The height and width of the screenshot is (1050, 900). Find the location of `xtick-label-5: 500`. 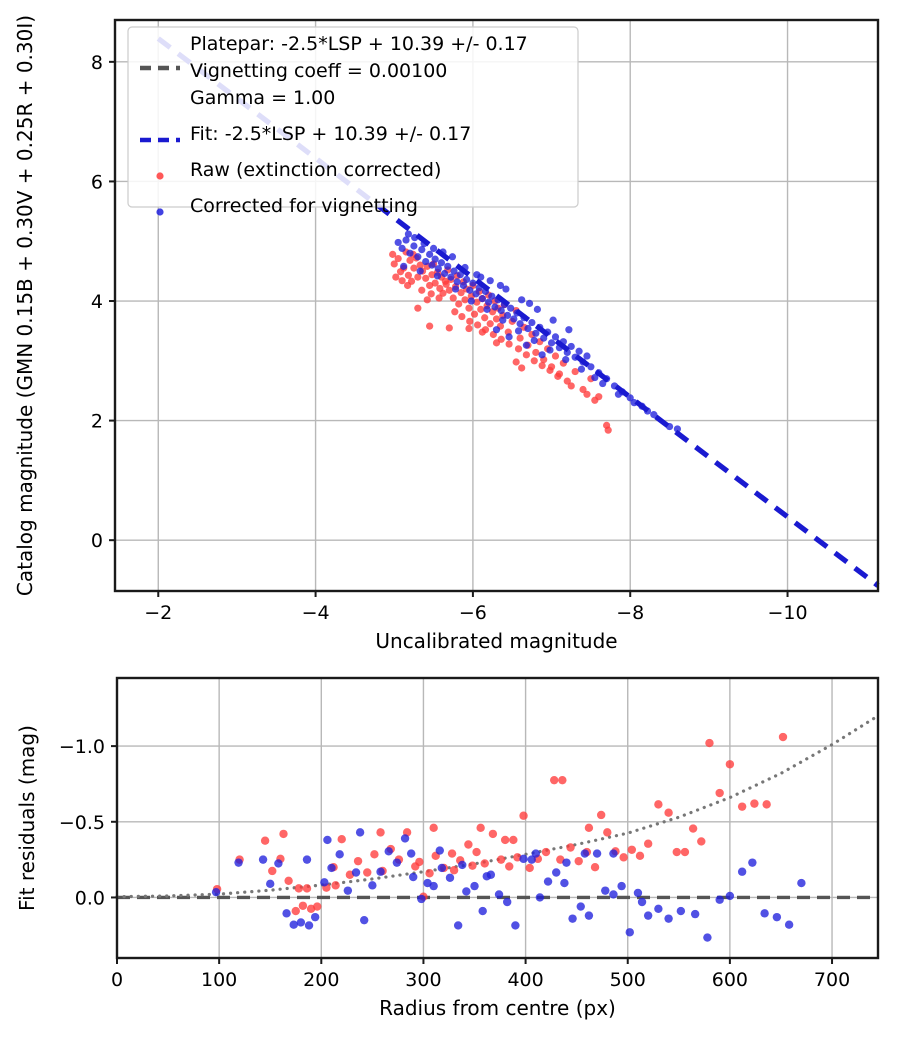

xtick-label-5: 500 is located at coordinates (628, 980).